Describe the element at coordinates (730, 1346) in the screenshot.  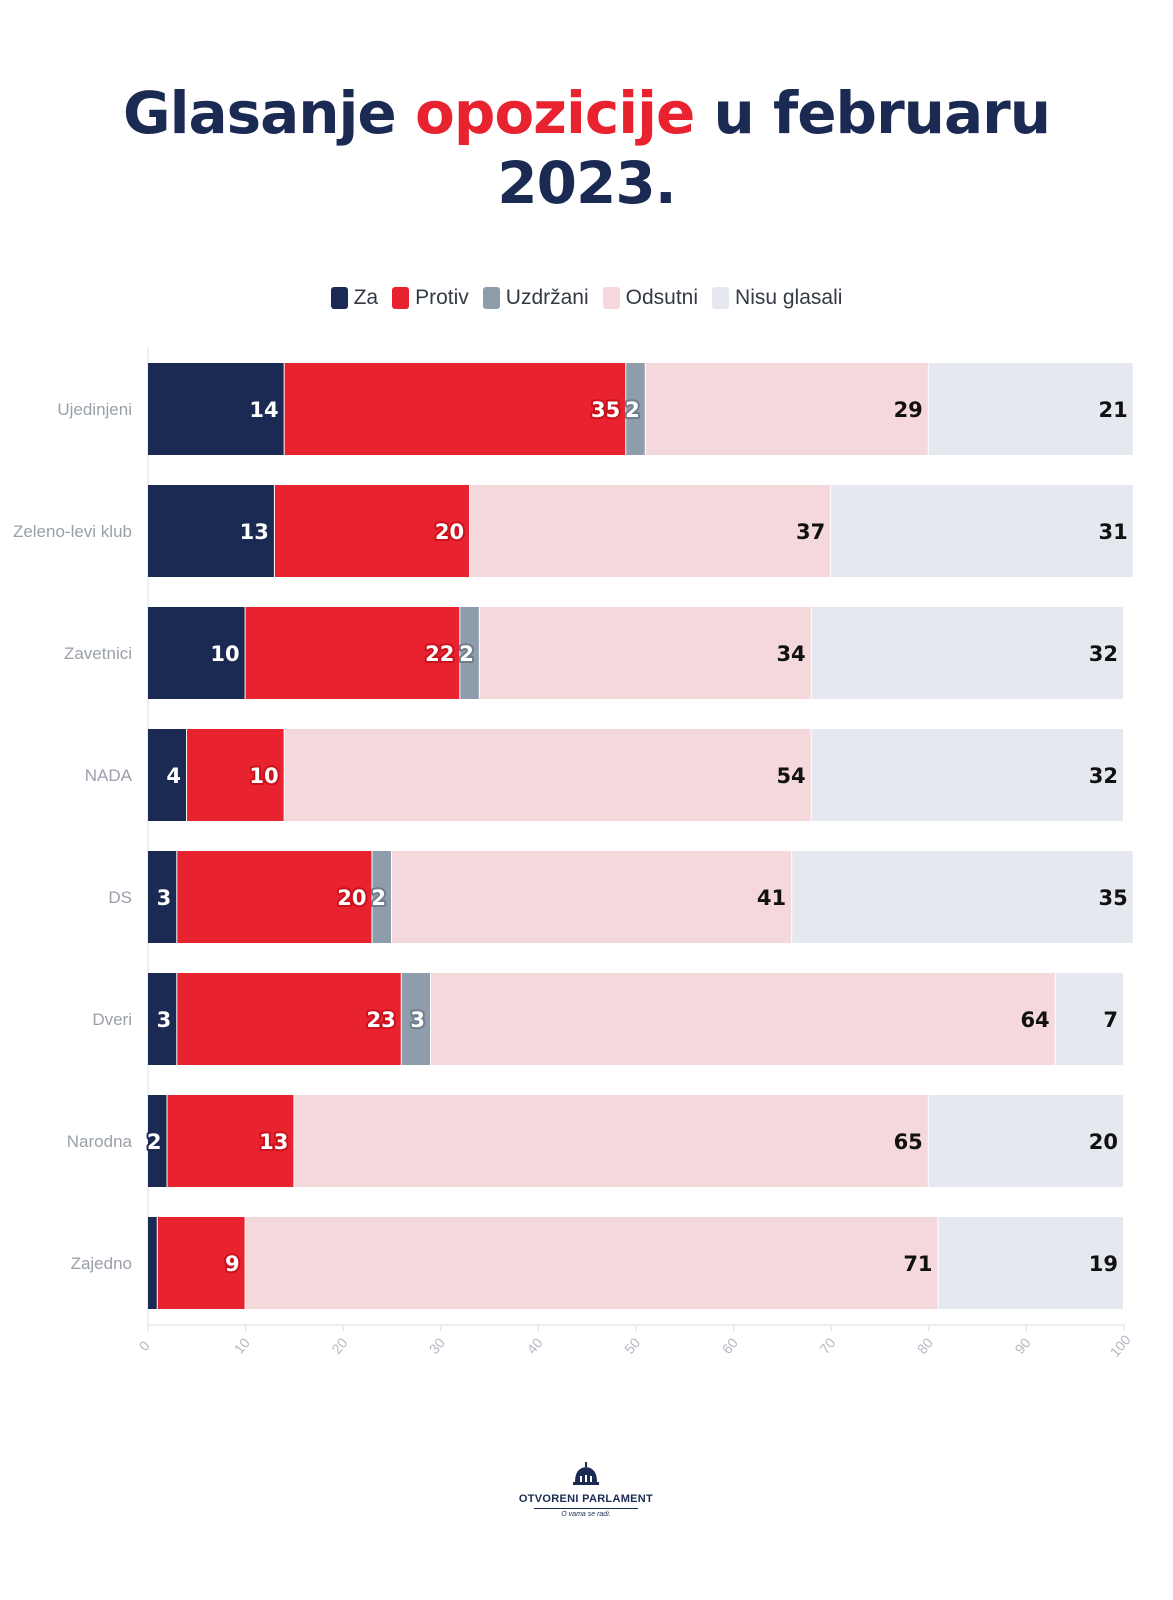
I see `x-tick-label: 60` at that location.